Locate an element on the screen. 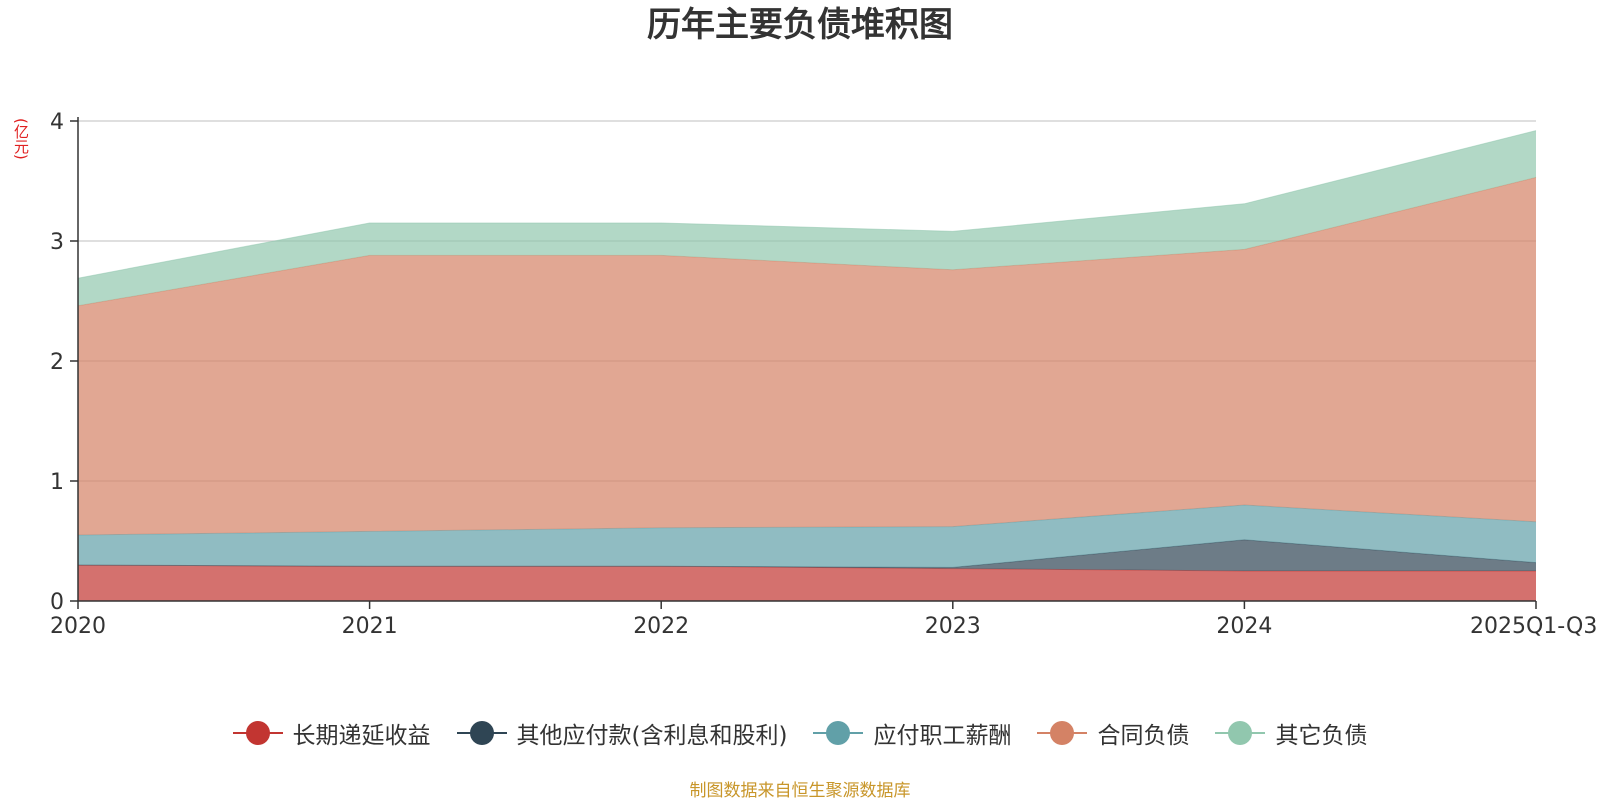 The width and height of the screenshot is (1600, 801). x-tick-label: 2022 is located at coordinates (661, 626).